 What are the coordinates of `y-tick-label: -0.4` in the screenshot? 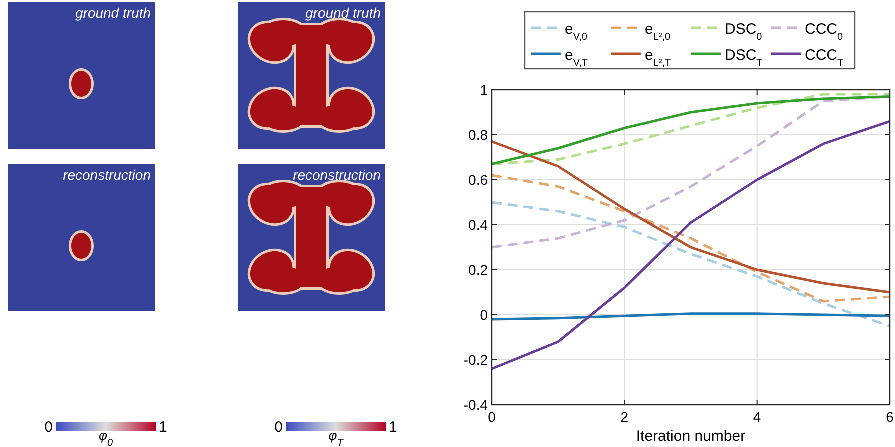 It's located at (476, 405).